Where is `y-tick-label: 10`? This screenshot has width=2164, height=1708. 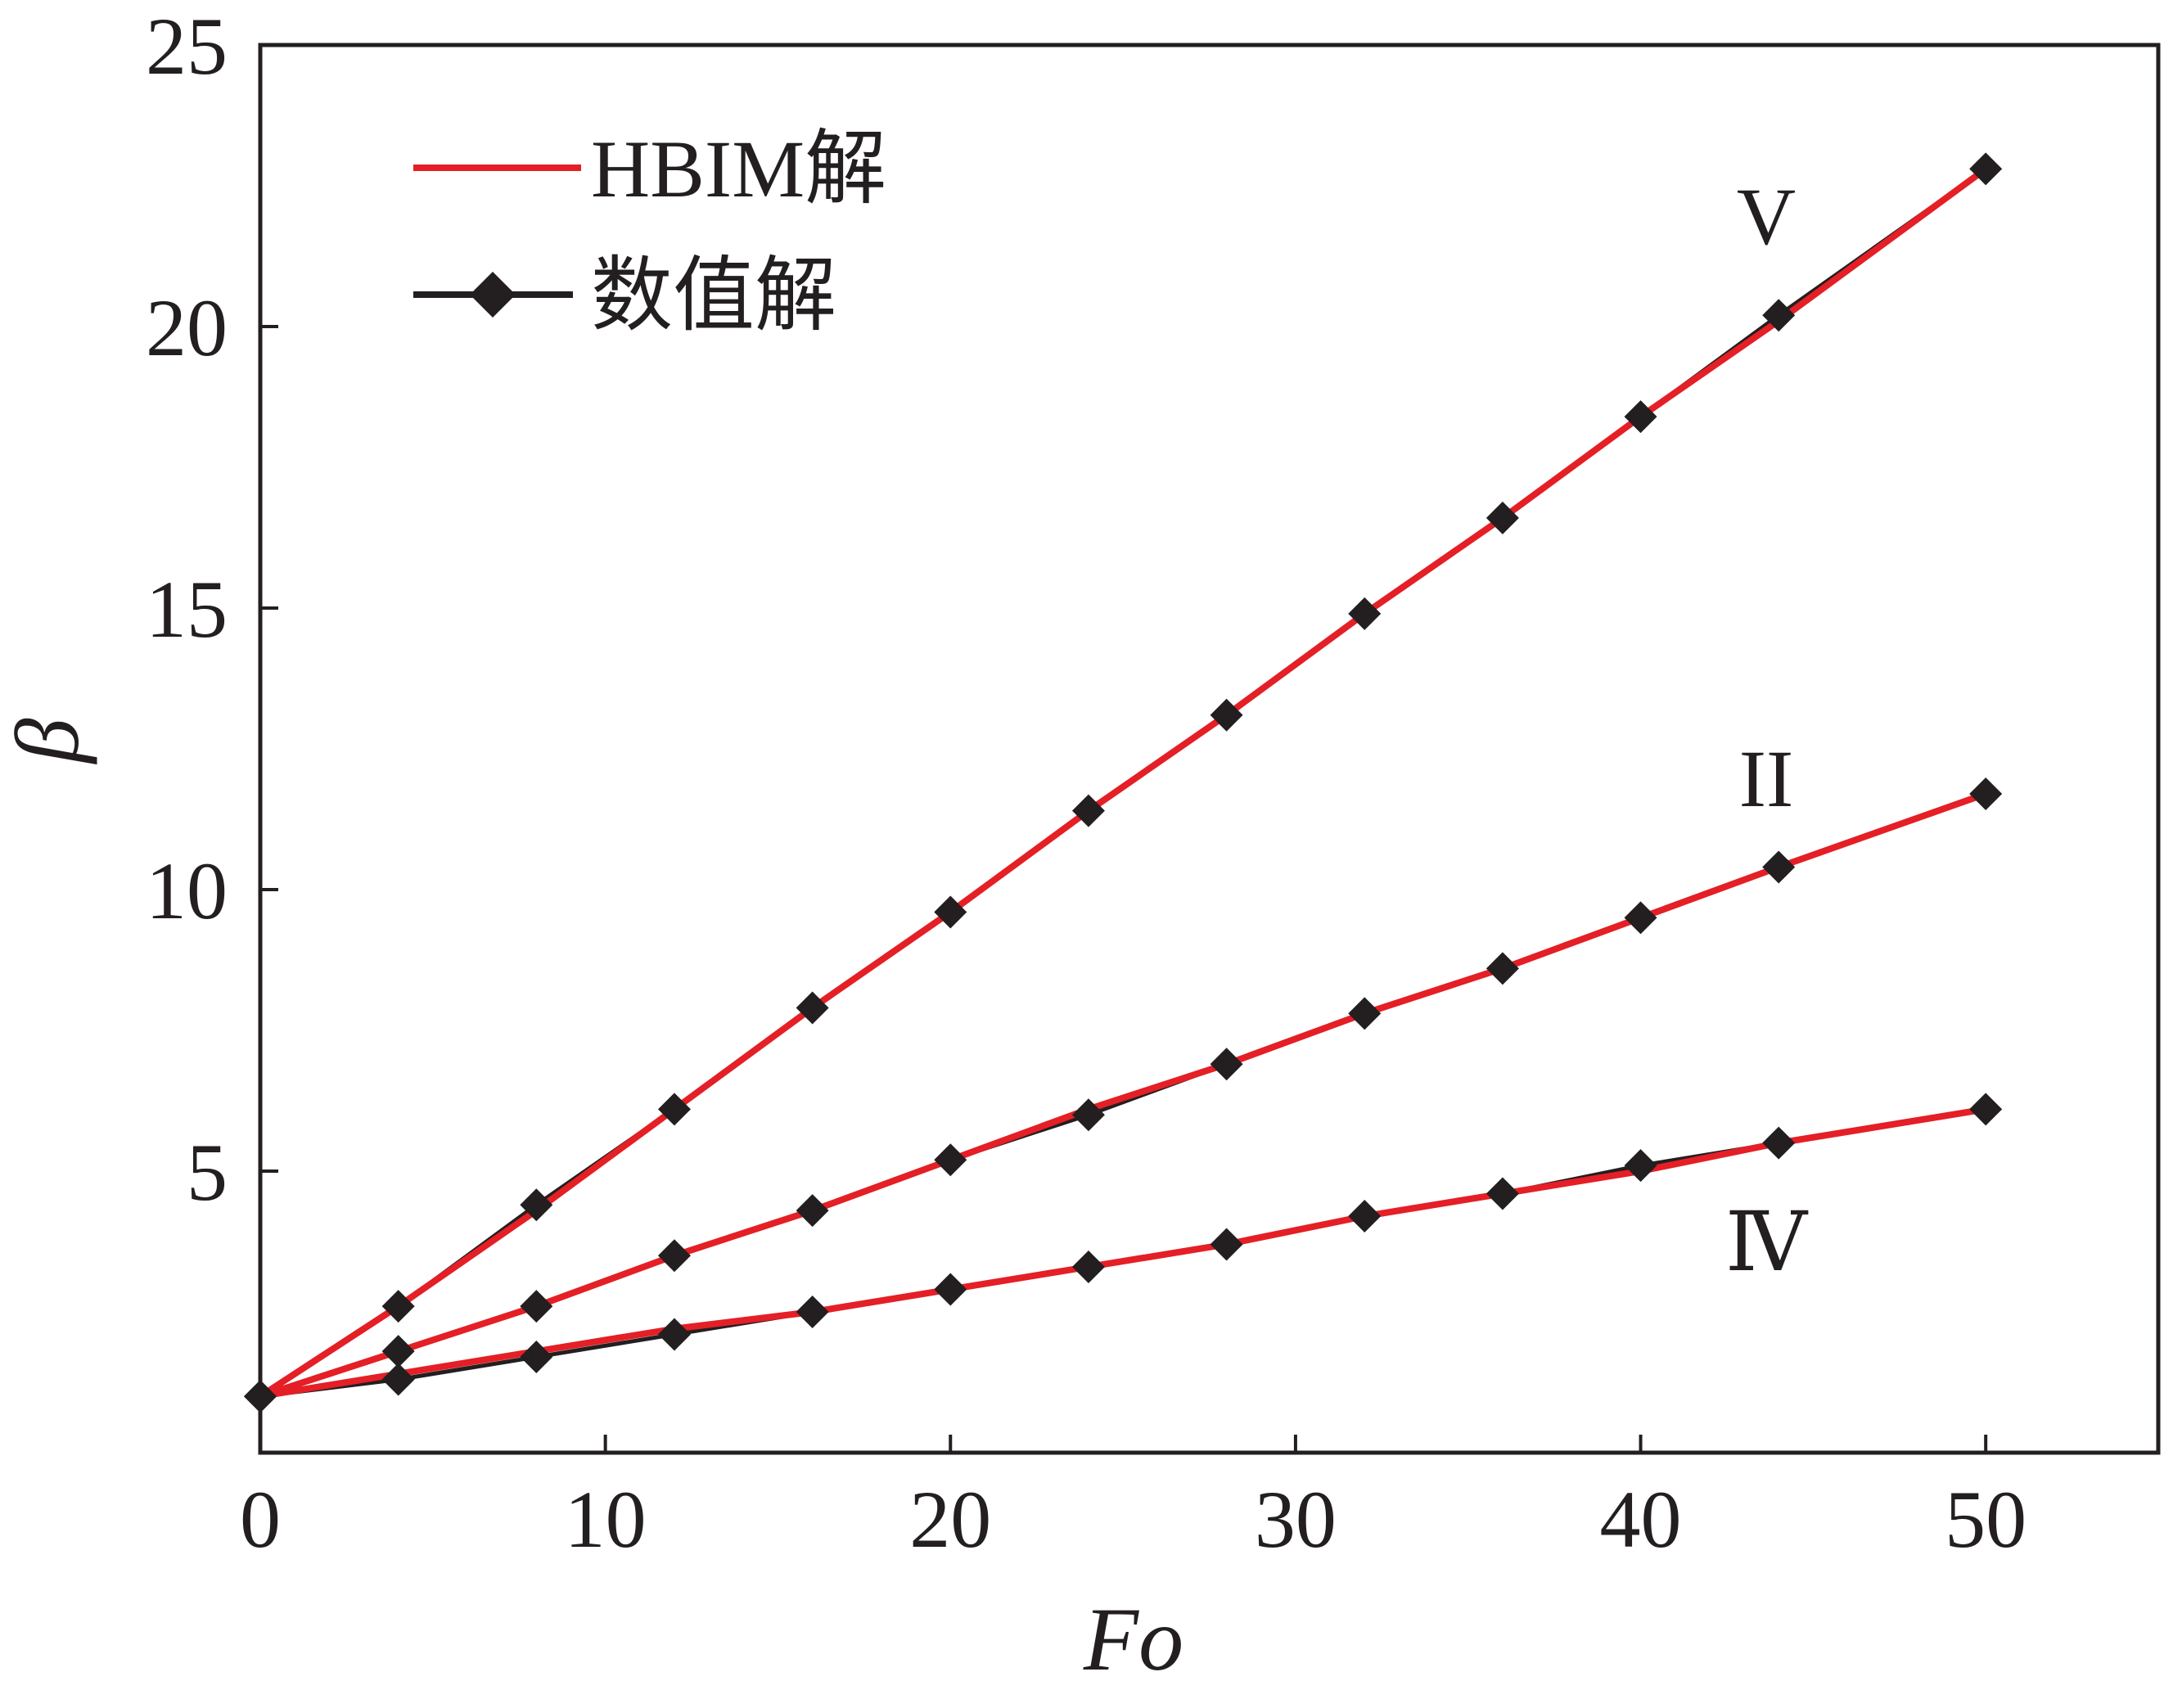 y-tick-label: 10 is located at coordinates (187, 890).